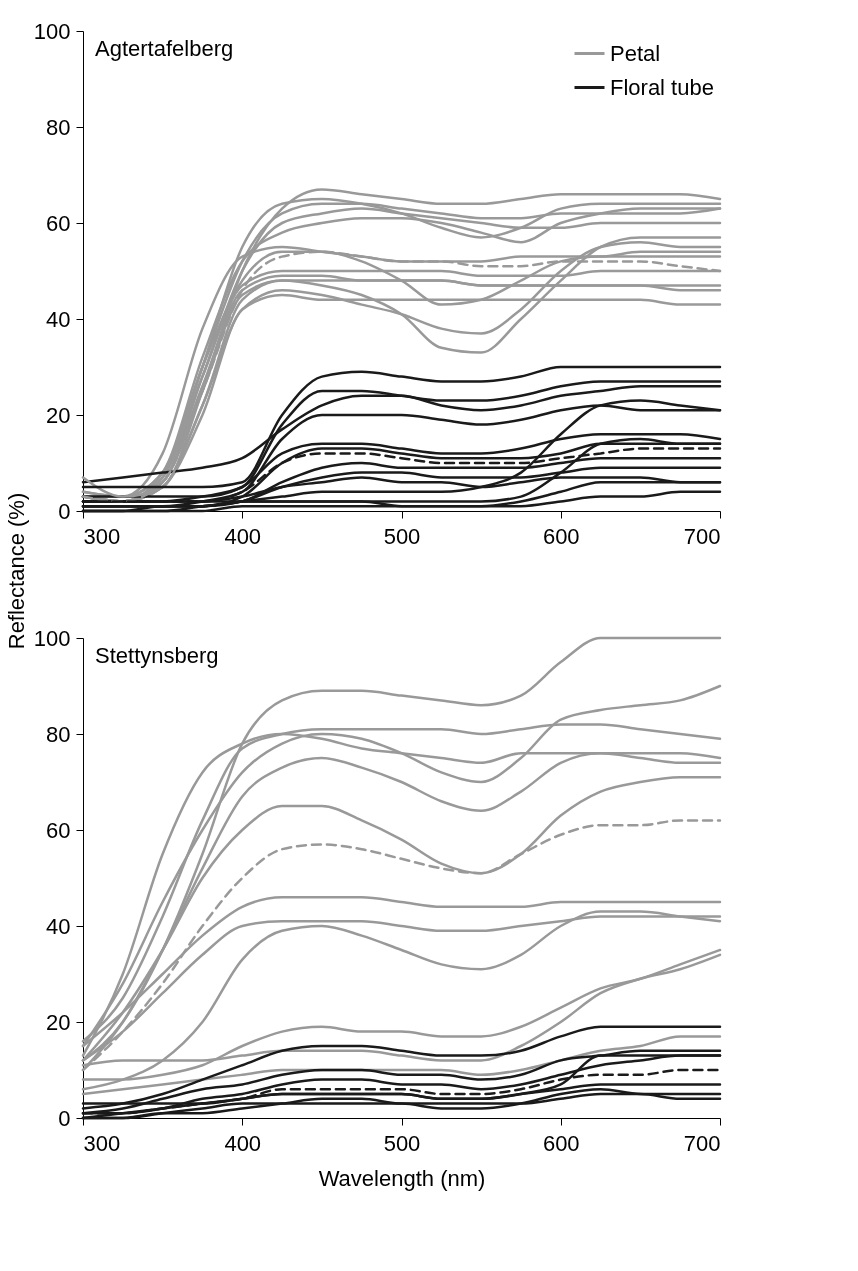 The width and height of the screenshot is (858, 1271). Describe the element at coordinates (635, 53) in the screenshot. I see `legend-label: Petal` at that location.